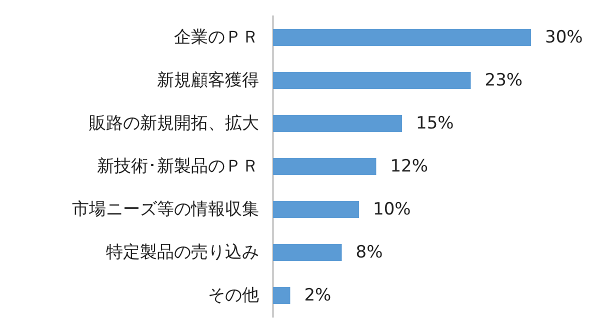 The height and width of the screenshot is (335, 607). What do you see at coordinates (318, 296) in the screenshot?
I see `data-label: 2%` at bounding box center [318, 296].